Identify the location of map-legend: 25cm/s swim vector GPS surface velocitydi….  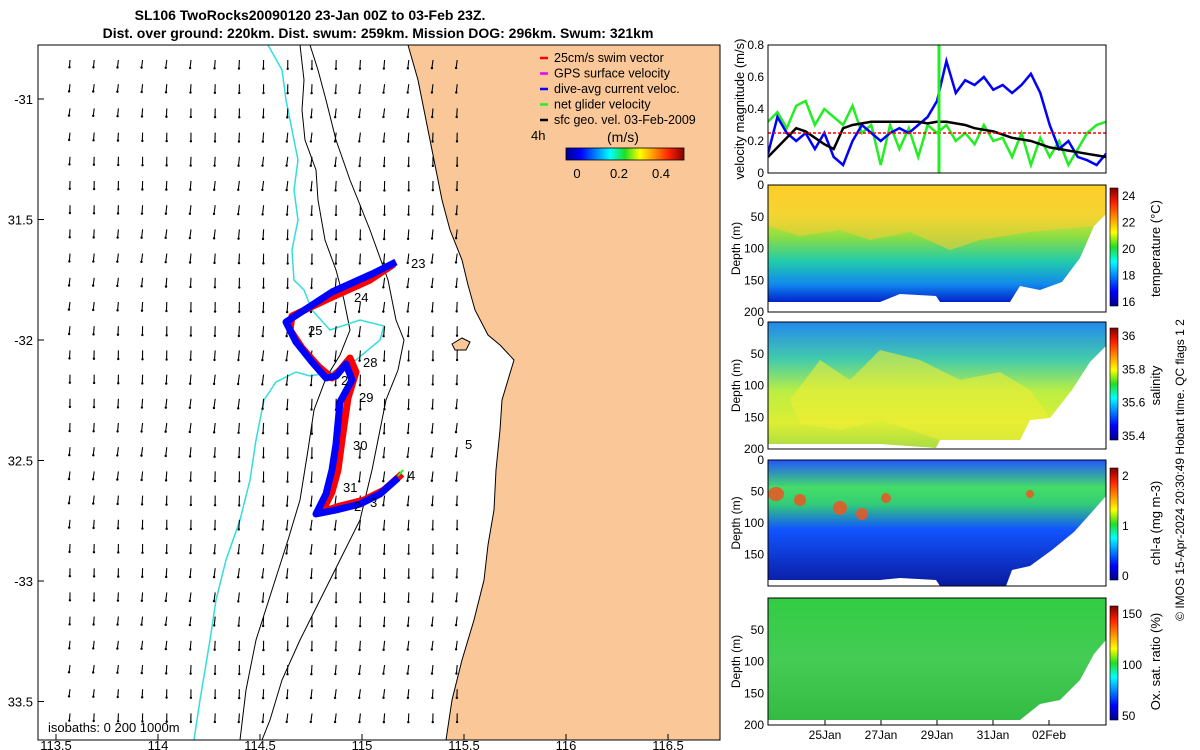
(613, 116).